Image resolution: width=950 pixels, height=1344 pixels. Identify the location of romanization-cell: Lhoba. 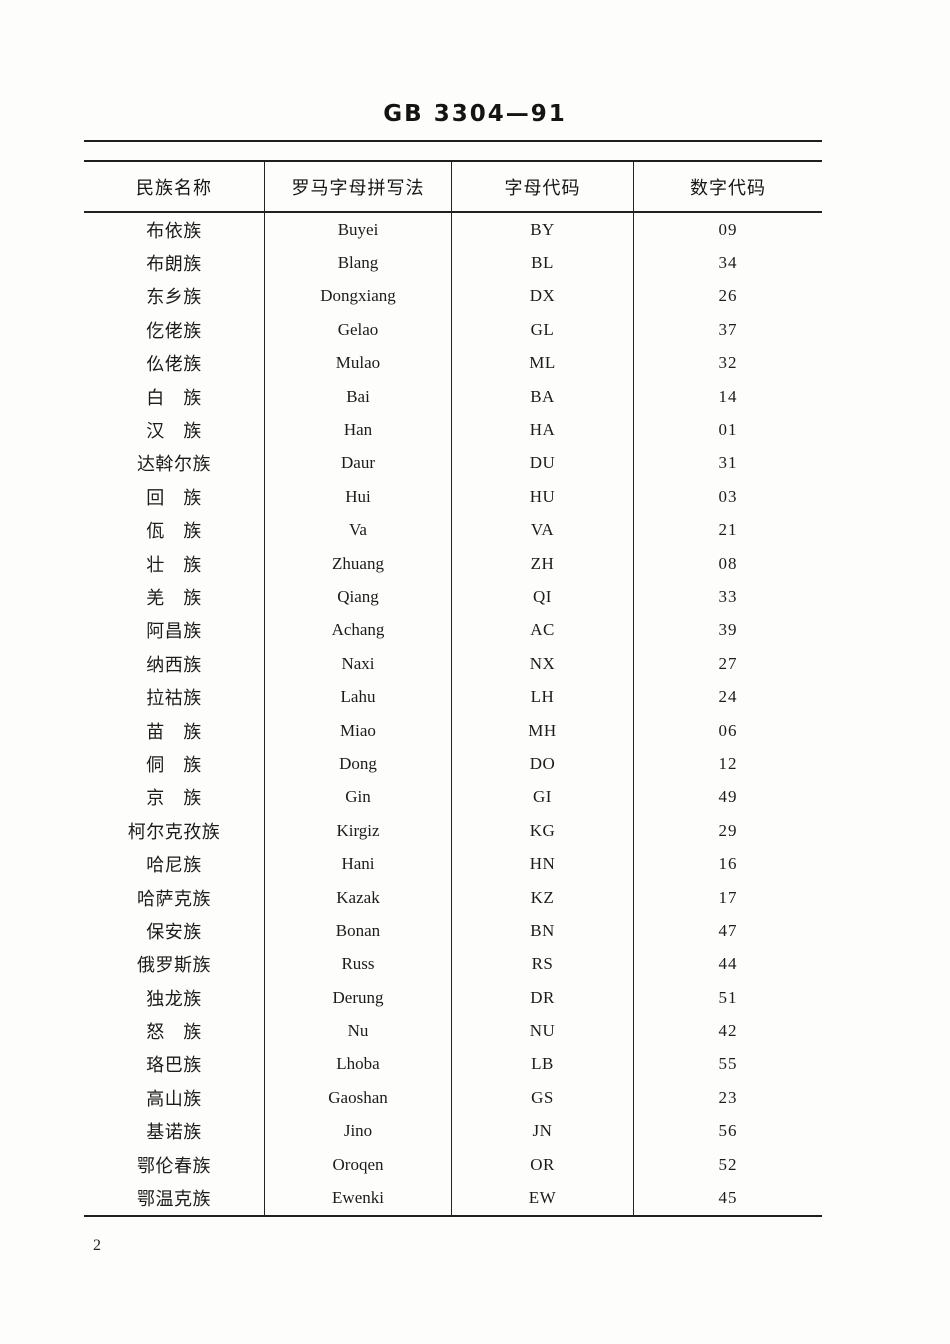
(358, 1064).